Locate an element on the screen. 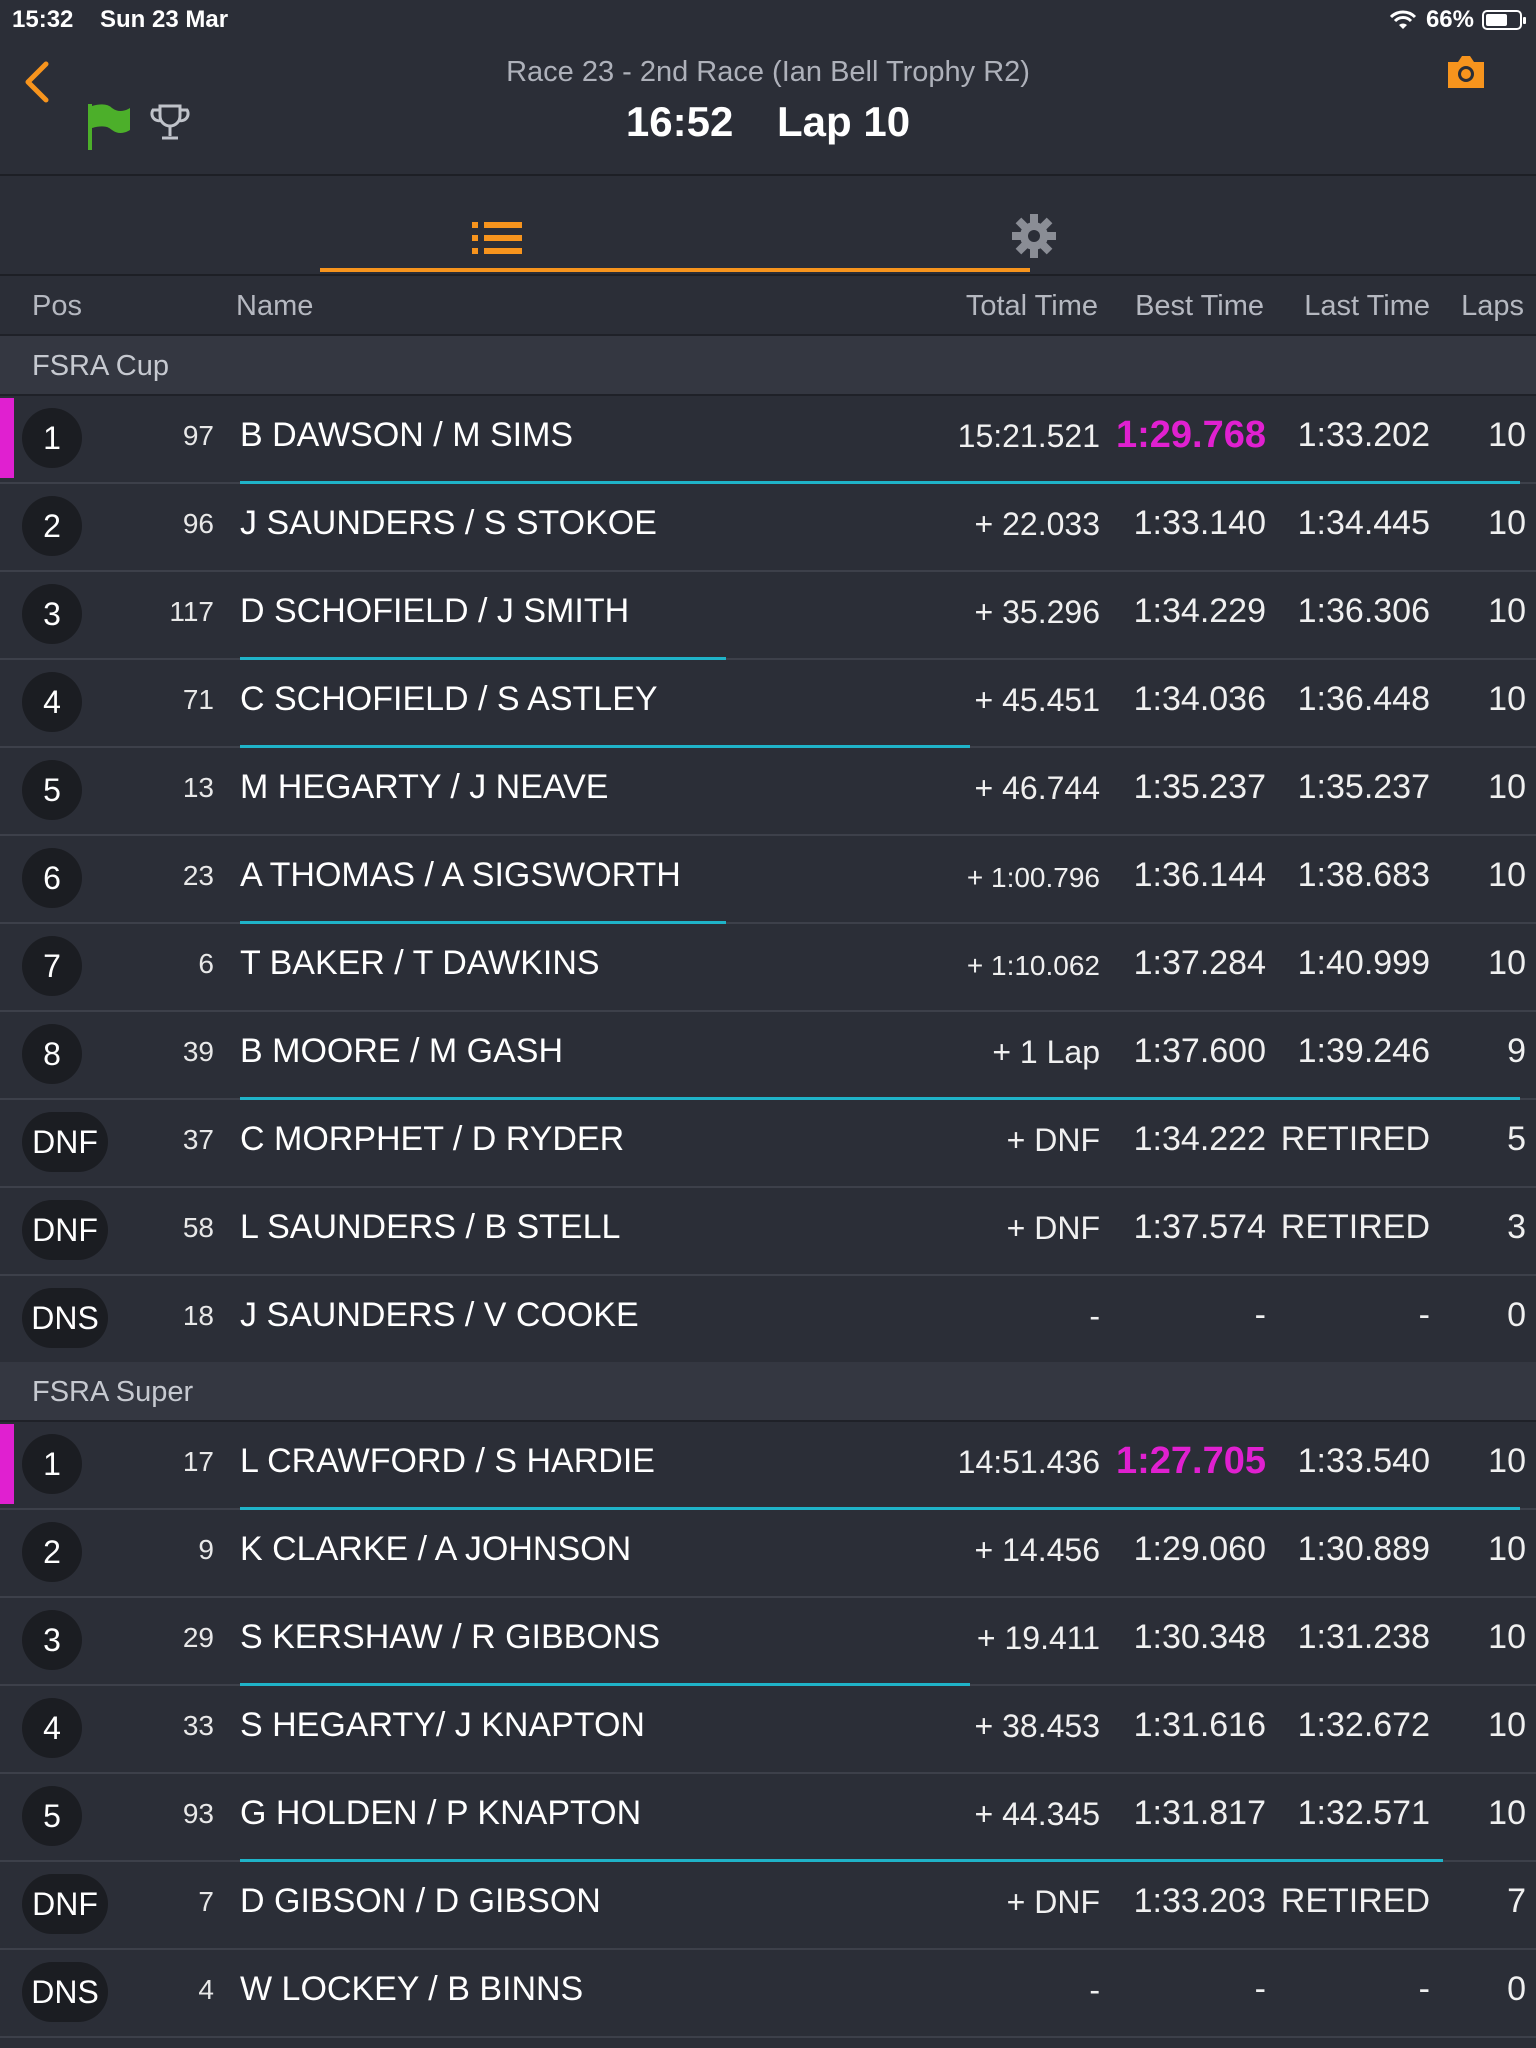 The width and height of the screenshot is (1536, 2048). col-name: Name is located at coordinates (275, 306).